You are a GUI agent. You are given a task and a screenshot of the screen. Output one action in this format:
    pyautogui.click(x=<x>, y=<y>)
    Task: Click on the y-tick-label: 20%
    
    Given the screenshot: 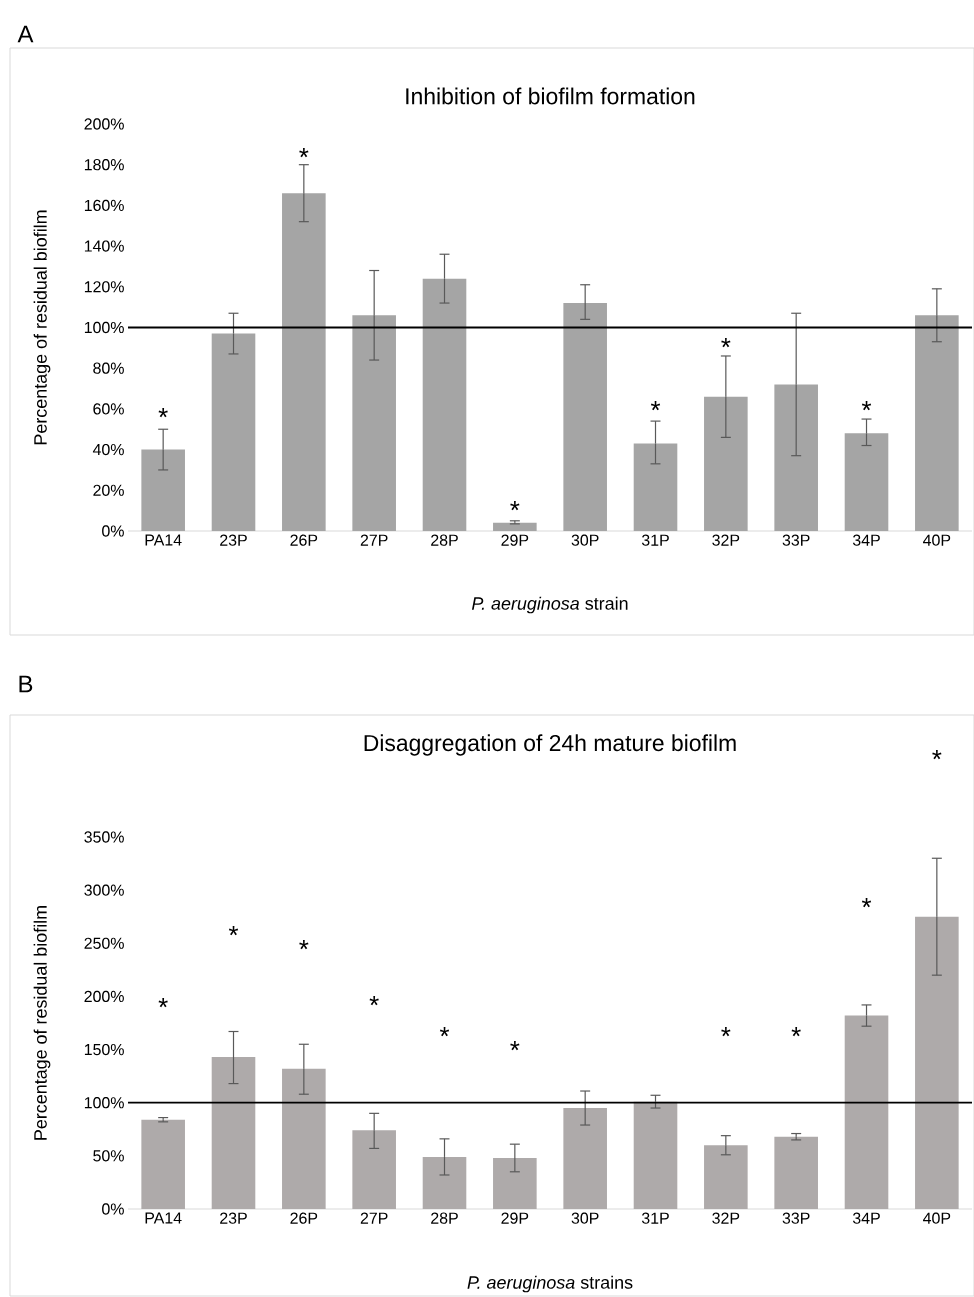 What is the action you would take?
    pyautogui.click(x=108, y=490)
    